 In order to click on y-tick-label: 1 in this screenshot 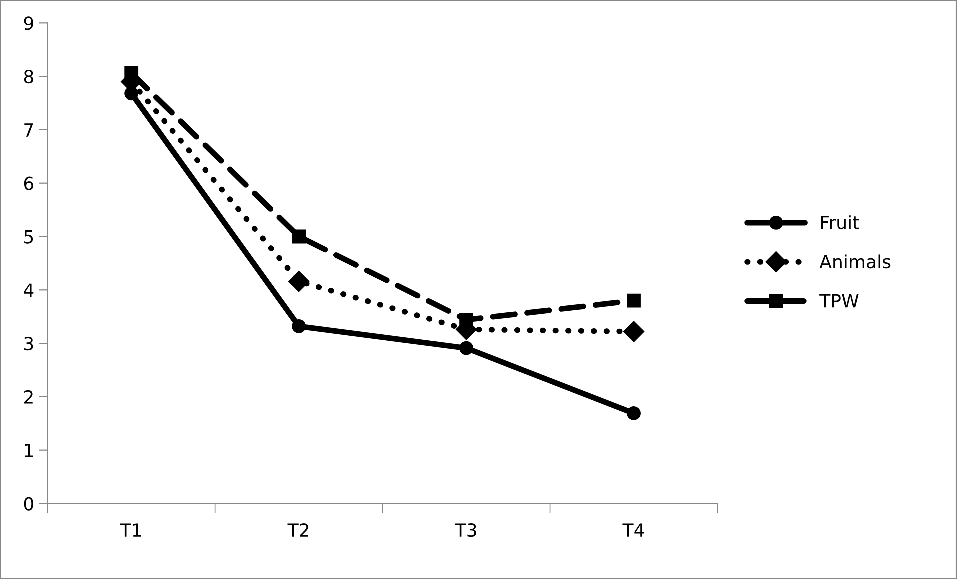, I will do `click(29, 451)`.